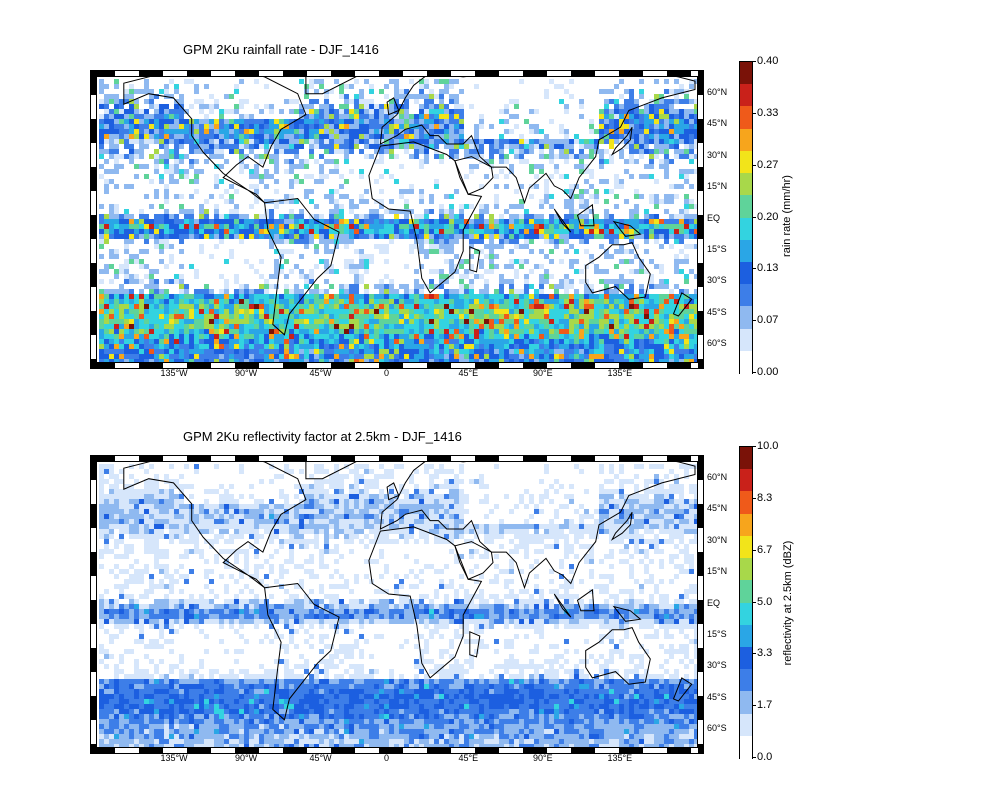 The width and height of the screenshot is (991, 810). Describe the element at coordinates (765, 757) in the screenshot. I see `colorbar-tick-label: 0.0` at that location.